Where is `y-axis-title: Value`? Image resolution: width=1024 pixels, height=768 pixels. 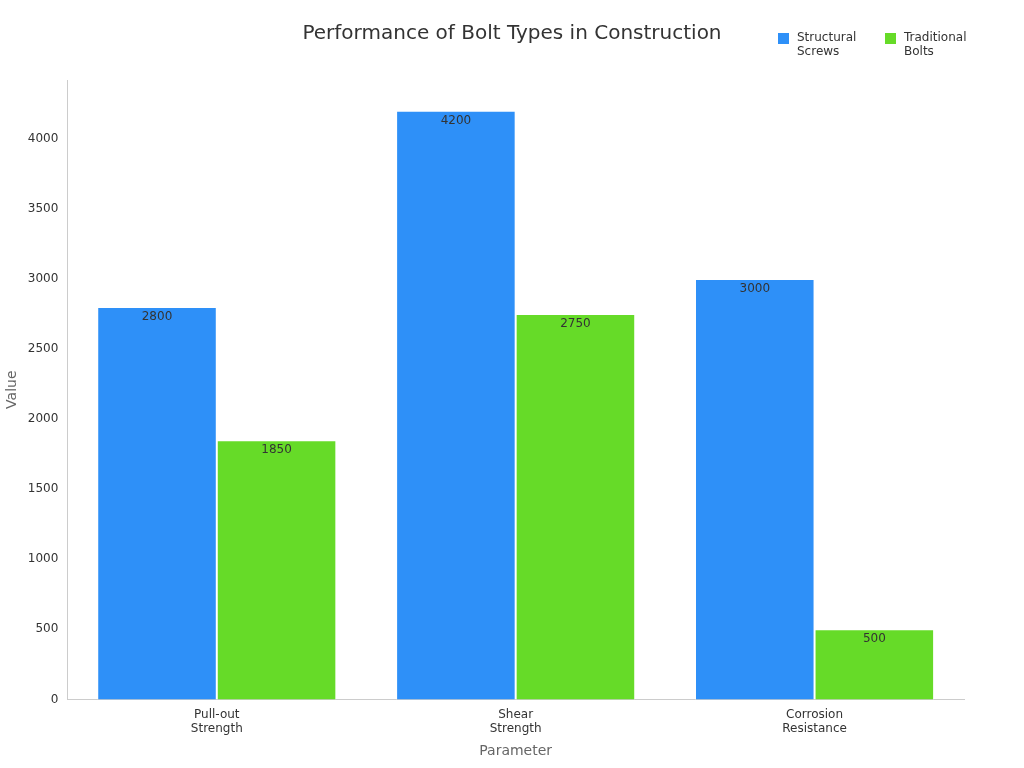
y-axis-title: Value is located at coordinates (11, 389).